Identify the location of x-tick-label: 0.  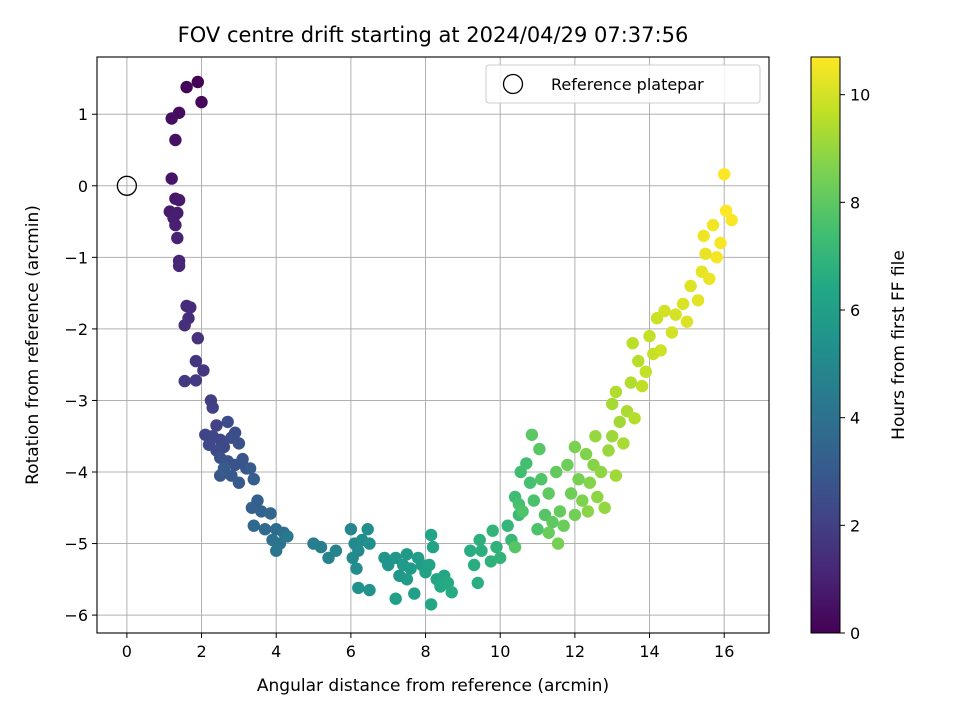
(127, 651).